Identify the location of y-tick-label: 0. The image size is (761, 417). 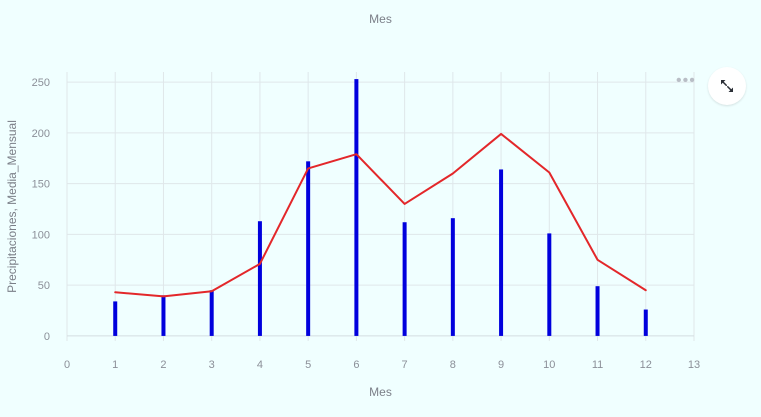
(47, 337).